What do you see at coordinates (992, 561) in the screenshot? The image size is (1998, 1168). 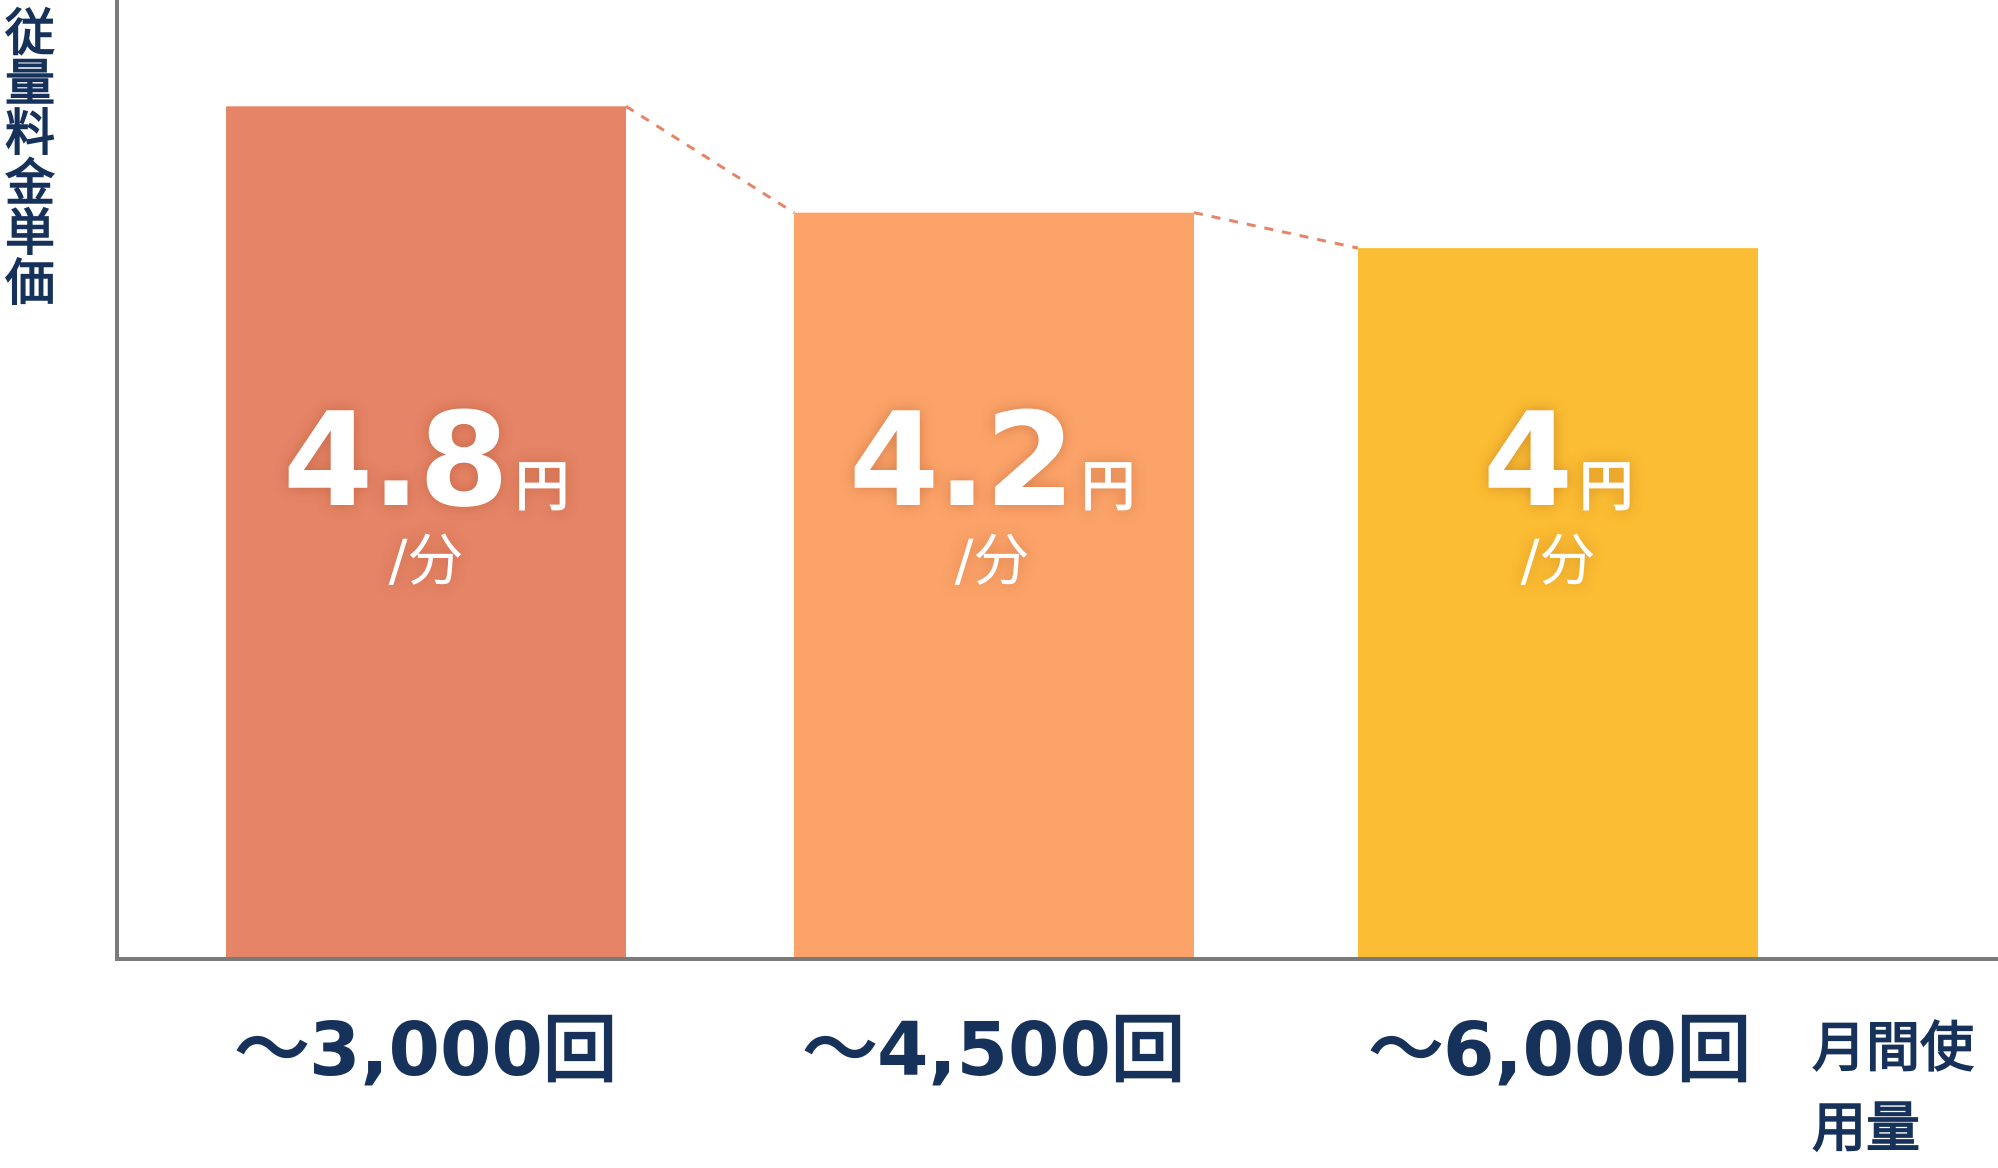 I see `value-per-2: /分` at bounding box center [992, 561].